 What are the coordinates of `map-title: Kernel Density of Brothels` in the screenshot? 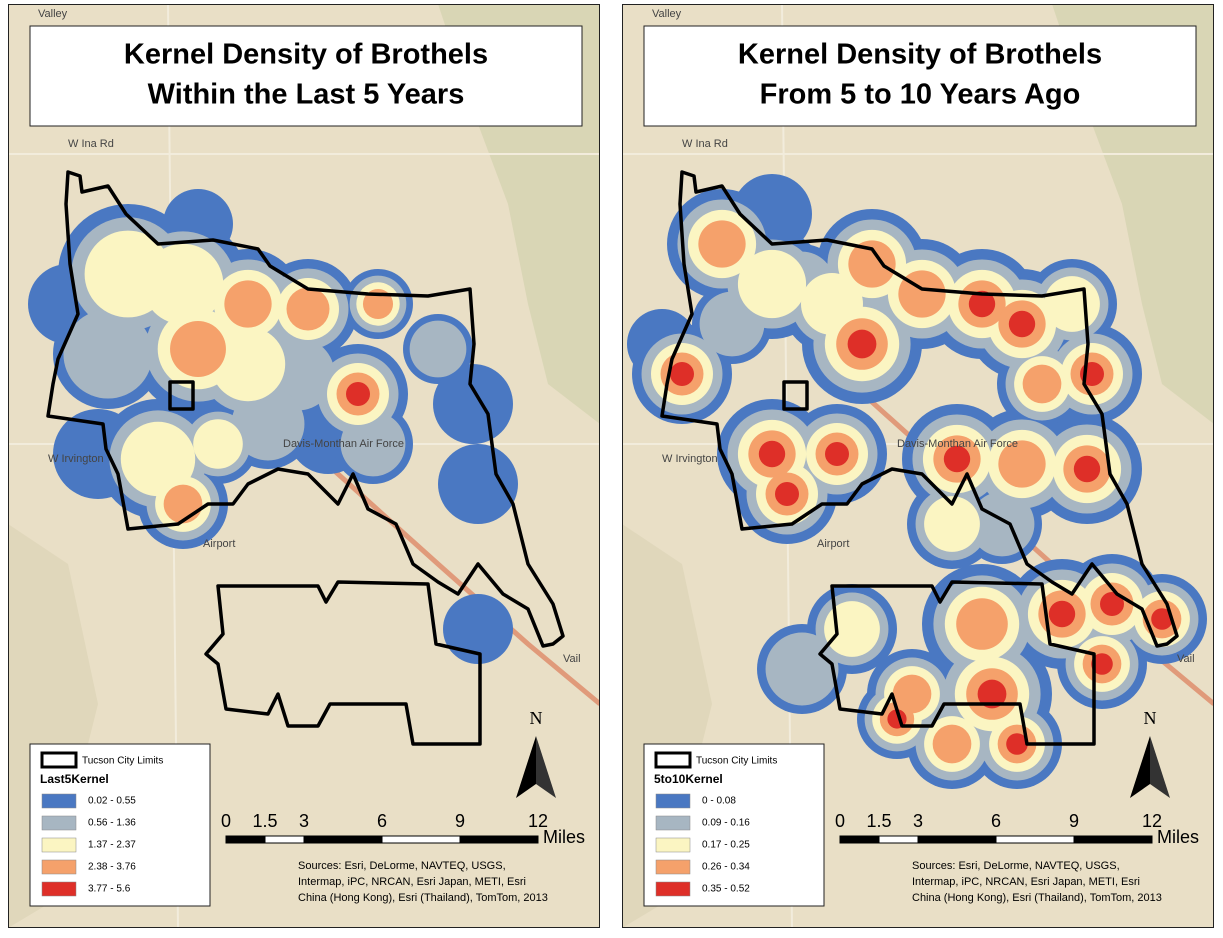 It's located at (306, 55).